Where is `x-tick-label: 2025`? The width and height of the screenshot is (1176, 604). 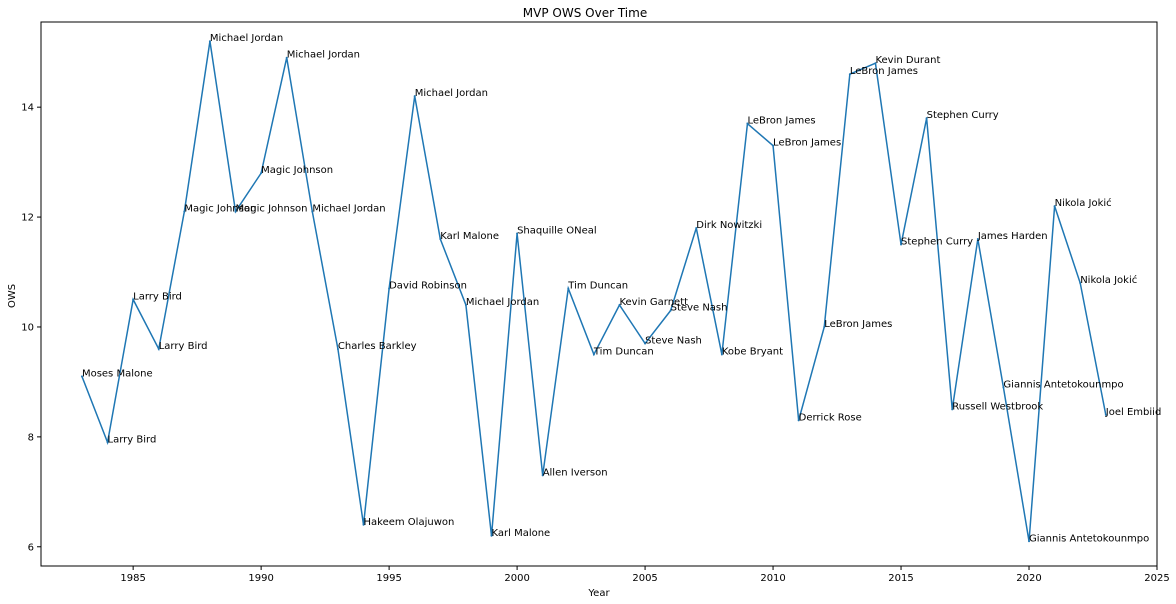
x-tick-label: 2025 is located at coordinates (1156, 578).